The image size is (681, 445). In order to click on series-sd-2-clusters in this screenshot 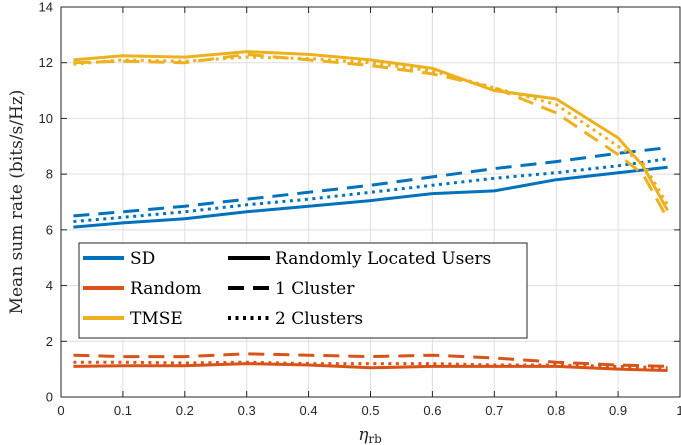, I will do `click(370, 190)`.